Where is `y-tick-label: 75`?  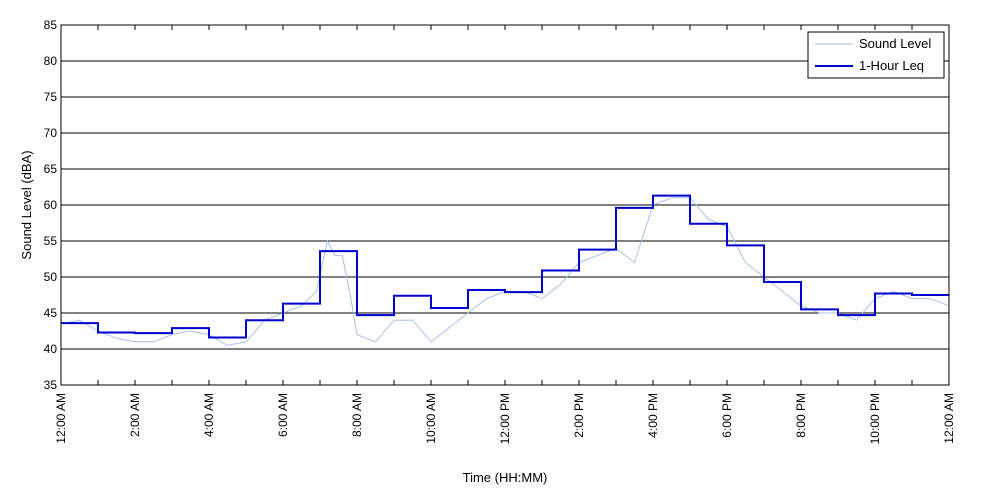
y-tick-label: 75 is located at coordinates (51, 97).